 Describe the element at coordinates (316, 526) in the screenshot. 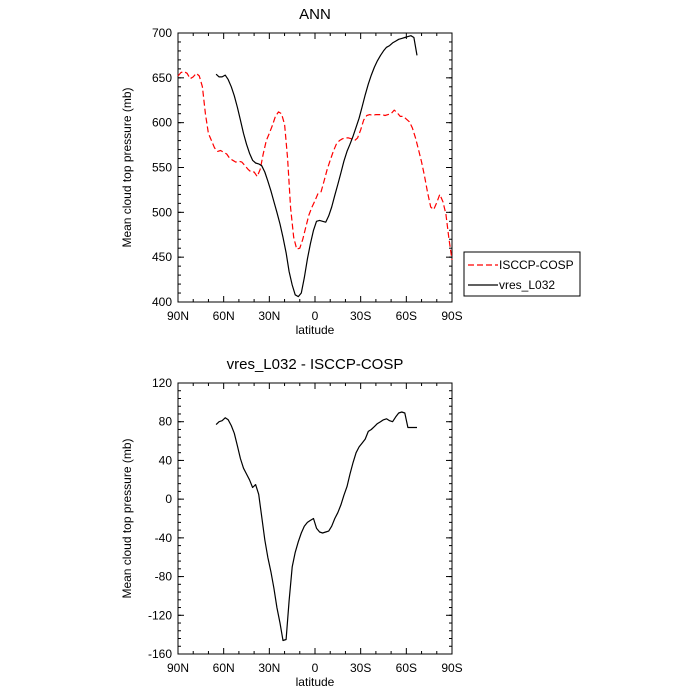

I see `series-line` at that location.